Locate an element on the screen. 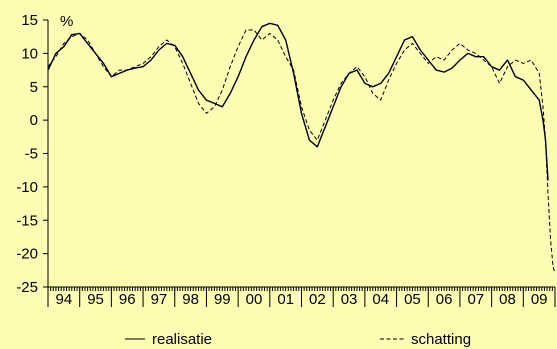 This screenshot has height=349, width=557. y-tick-label: -15 is located at coordinates (27, 220).